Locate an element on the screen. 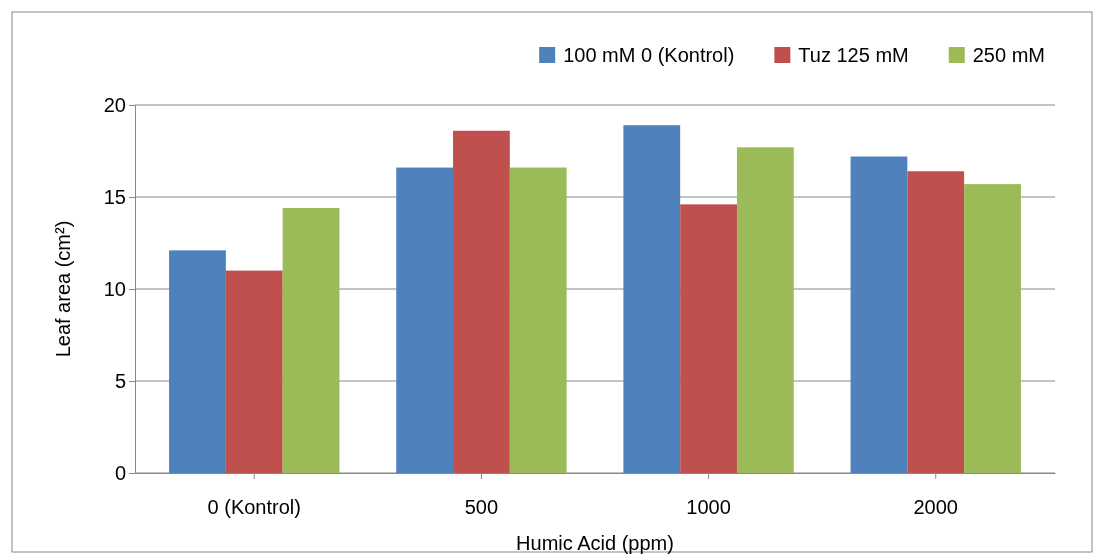 The width and height of the screenshot is (1105, 554). legend-label: 100 mM 0 (Kontrol) is located at coordinates (649, 55).